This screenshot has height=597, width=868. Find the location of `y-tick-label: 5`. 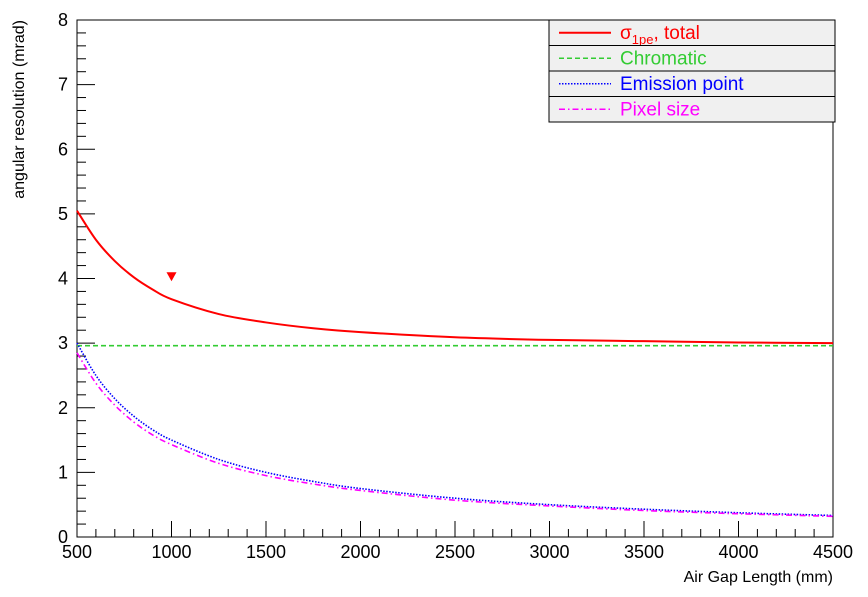

y-tick-label: 5 is located at coordinates (63, 214).